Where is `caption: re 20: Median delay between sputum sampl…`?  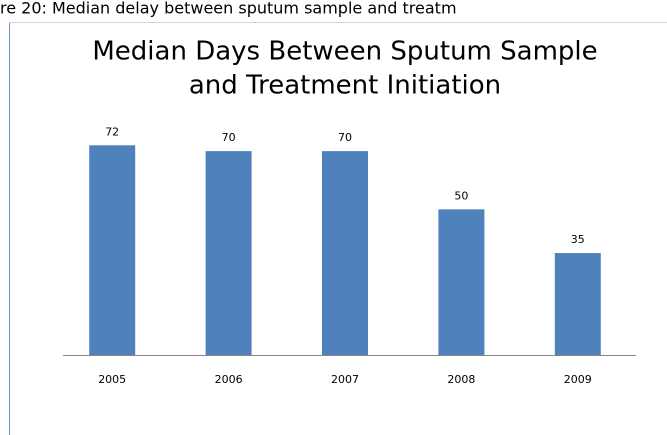 caption: re 20: Median delay between sputum sampl… is located at coordinates (228, 9).